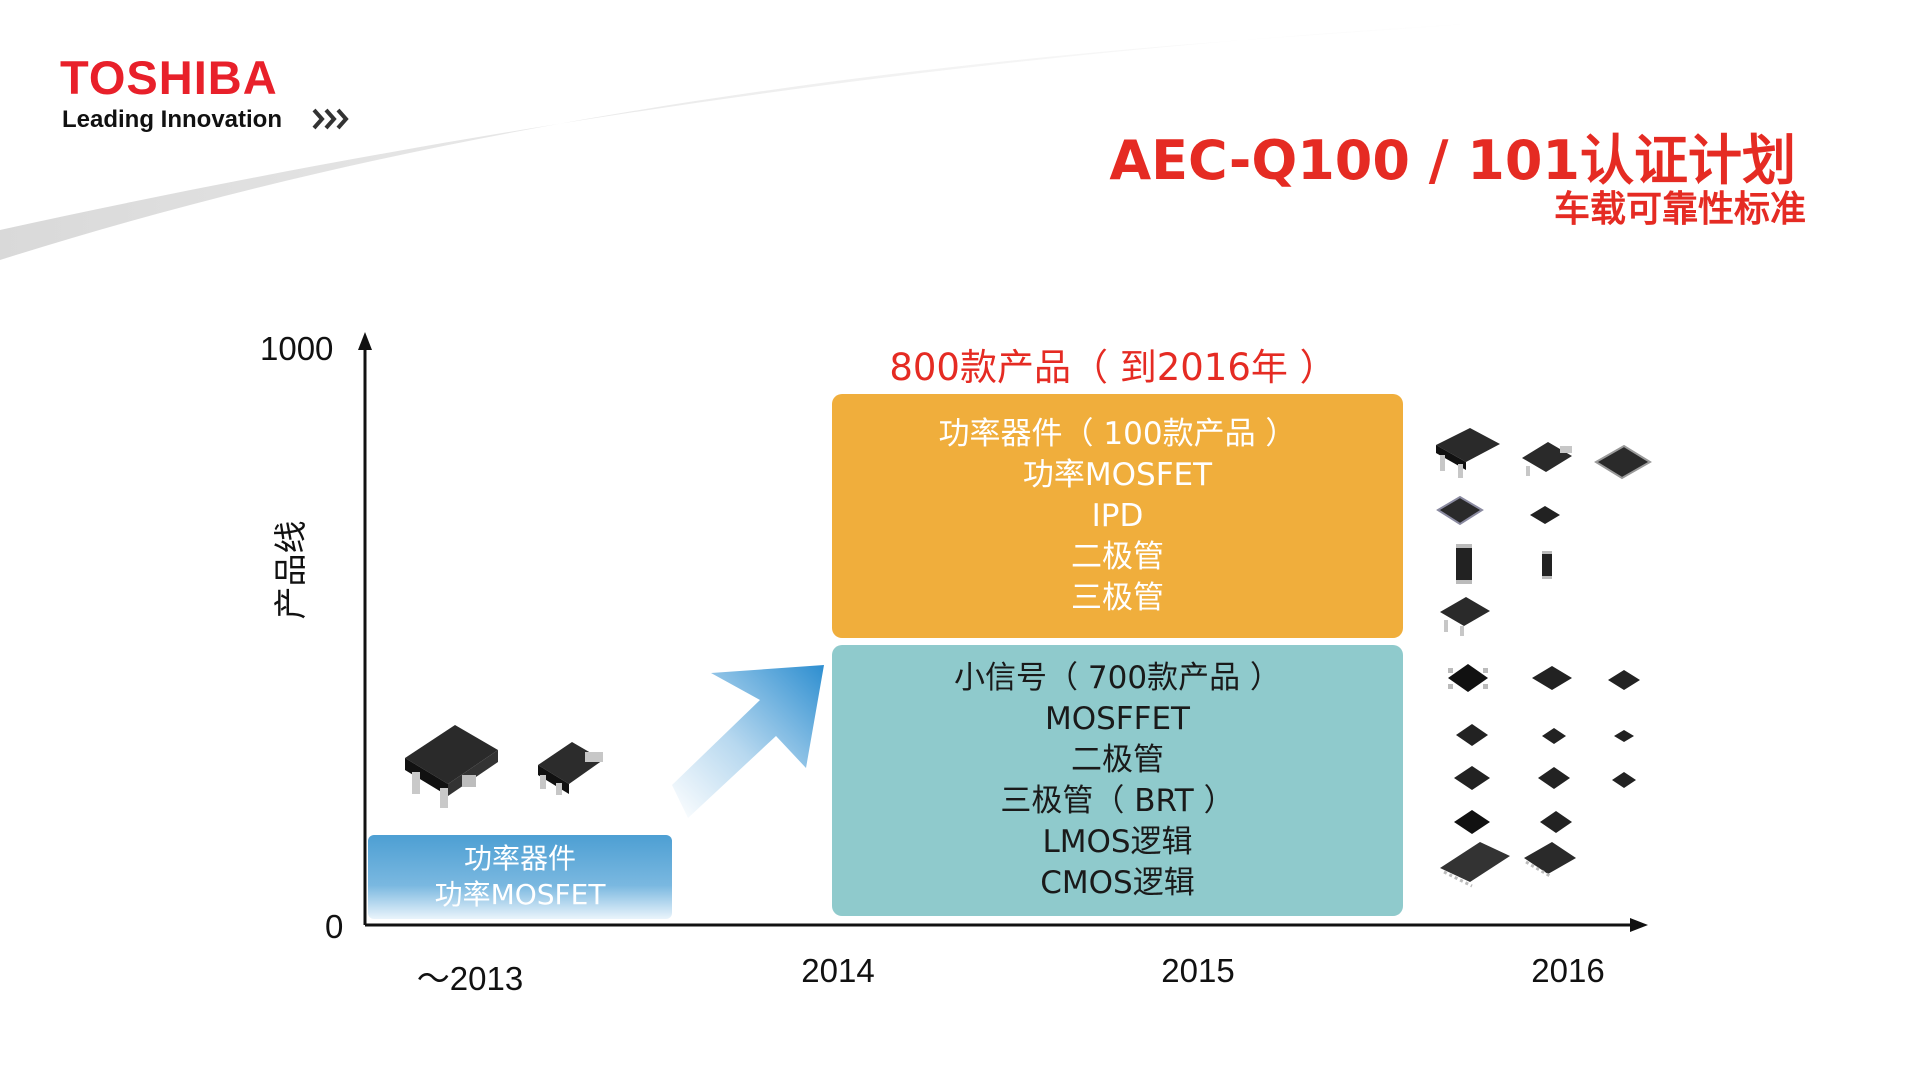  I want to click on stage-2013-box: 功率器件 功率MOSFET, so click(520, 877).